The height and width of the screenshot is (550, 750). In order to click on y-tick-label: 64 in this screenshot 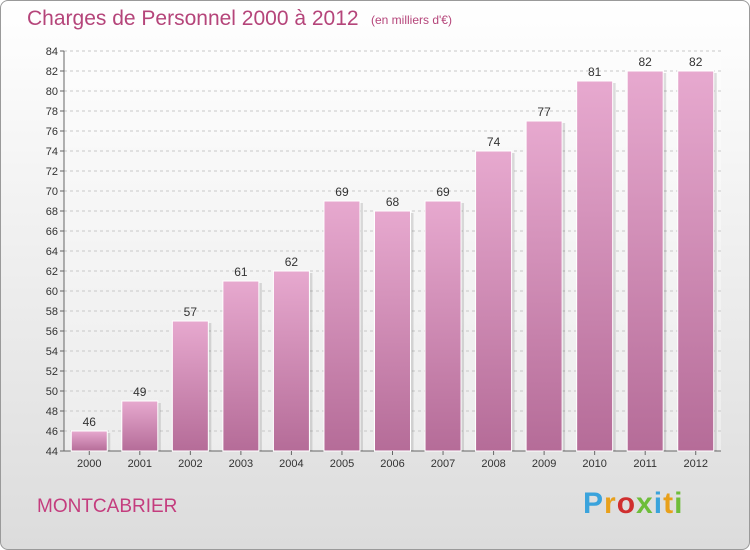, I will do `click(52, 252)`.